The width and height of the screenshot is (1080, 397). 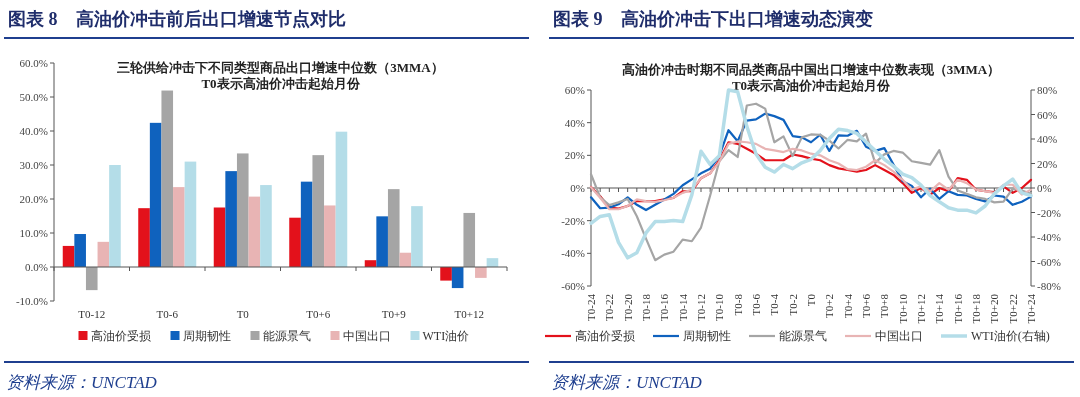 What do you see at coordinates (573, 286) in the screenshot?
I see `y-tick-label: -60%` at bounding box center [573, 286].